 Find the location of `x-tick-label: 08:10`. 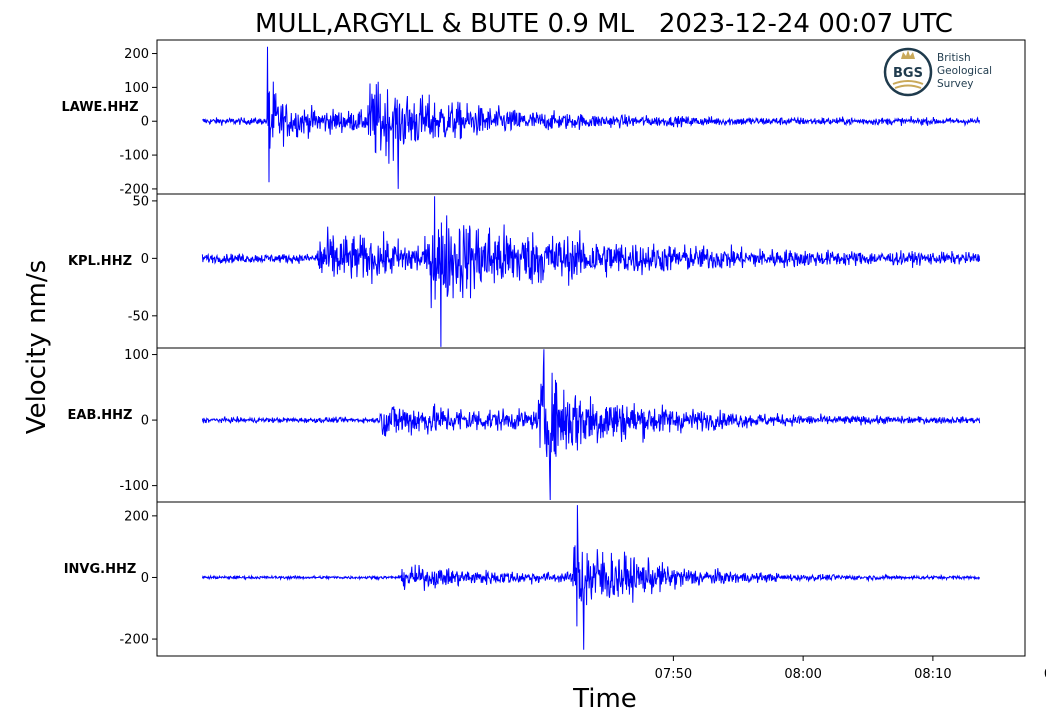

x-tick-label: 08:10 is located at coordinates (932, 674).